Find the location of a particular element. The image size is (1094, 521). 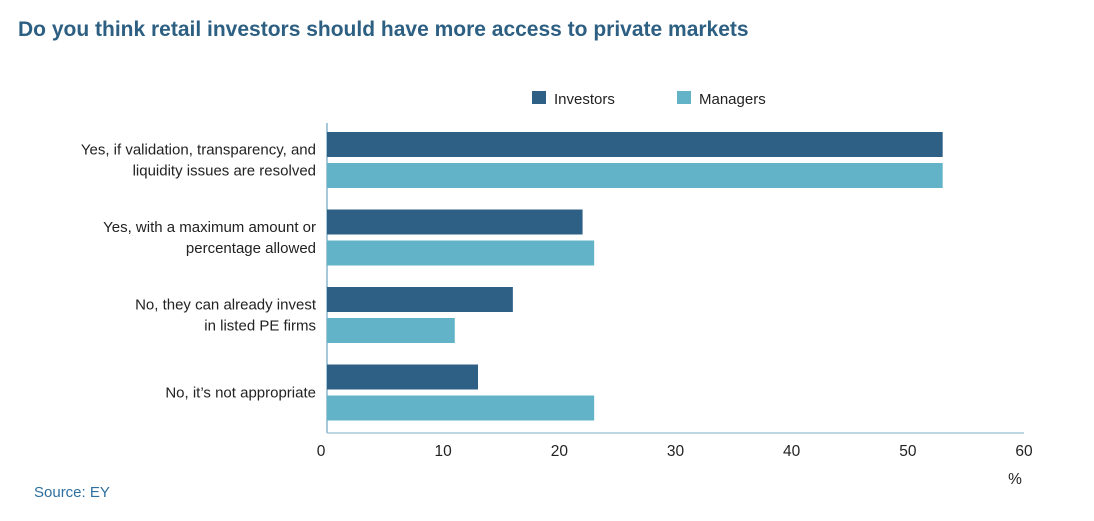

category-label: liquidity issues are resolved is located at coordinates (224, 171).